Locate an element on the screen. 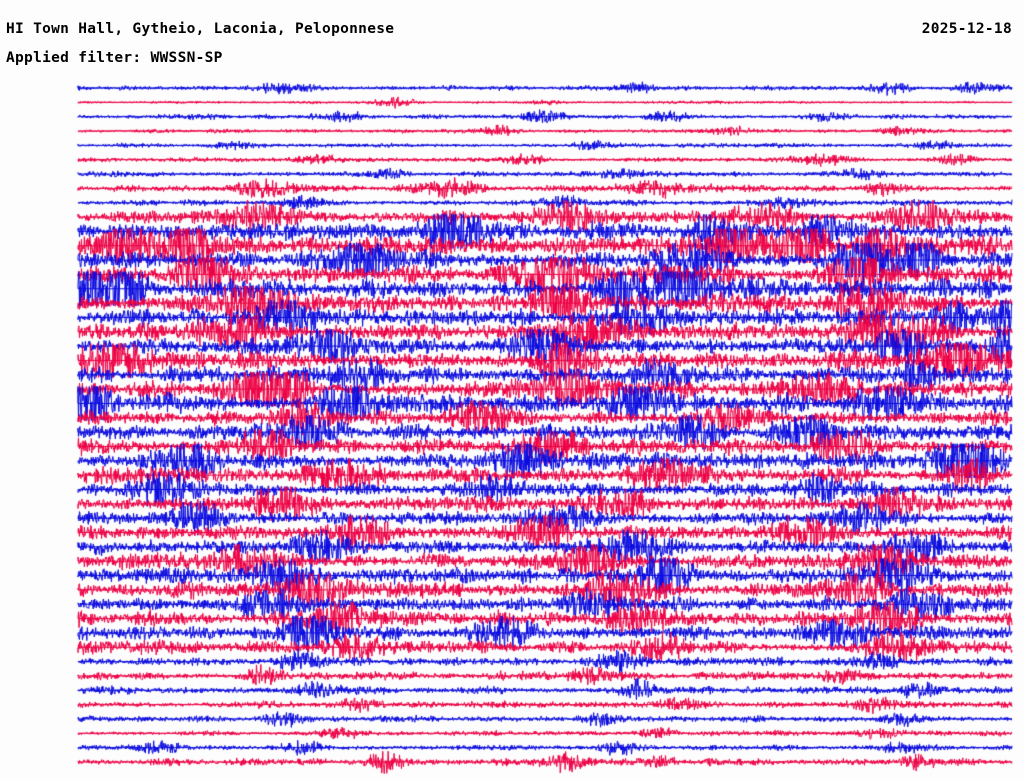 The height and width of the screenshot is (780, 1024). applied-filter-label: Applied filter: WWSSN-SP is located at coordinates (114, 58).